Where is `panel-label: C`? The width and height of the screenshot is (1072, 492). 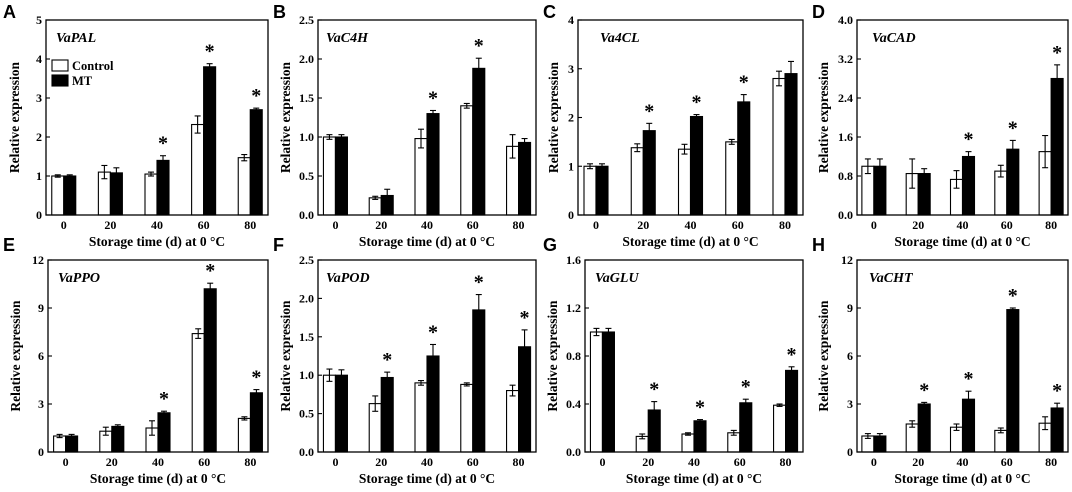 panel-label: C is located at coordinates (549, 12).